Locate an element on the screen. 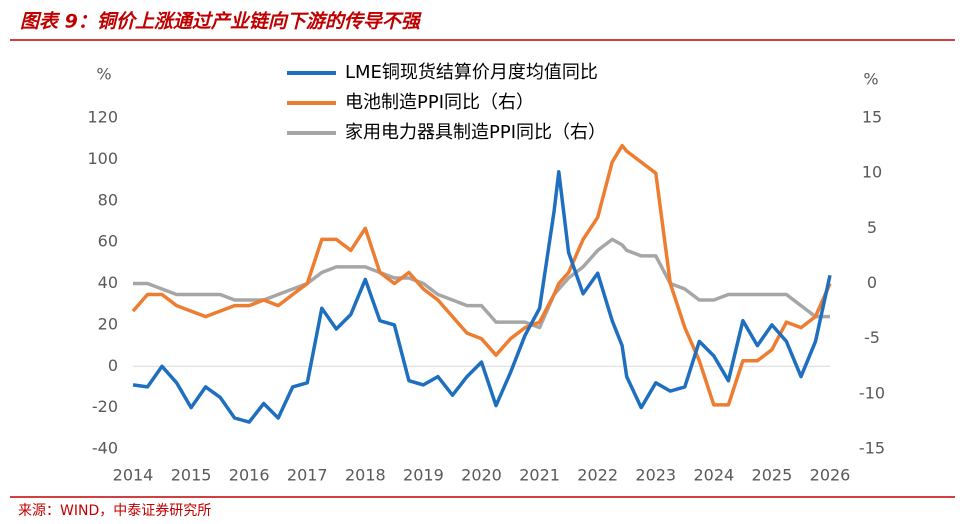 The height and width of the screenshot is (524, 960). y2-tick-label: 10 is located at coordinates (872, 172).